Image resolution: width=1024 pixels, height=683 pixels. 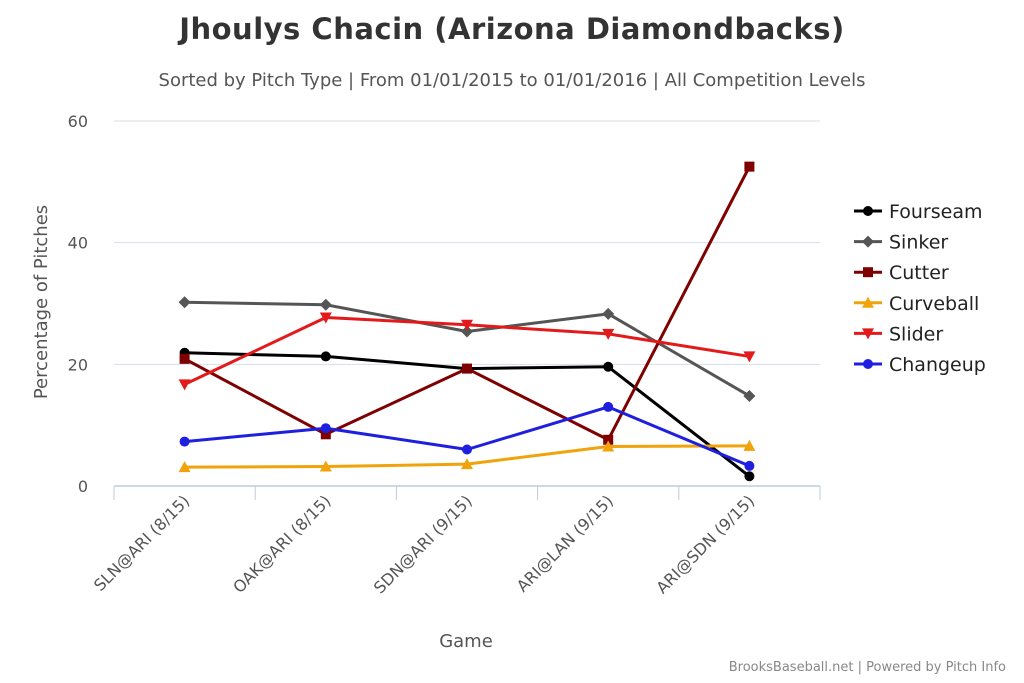 I want to click on x-tick-label: OAK@ARI (8/15), so click(x=281, y=543).